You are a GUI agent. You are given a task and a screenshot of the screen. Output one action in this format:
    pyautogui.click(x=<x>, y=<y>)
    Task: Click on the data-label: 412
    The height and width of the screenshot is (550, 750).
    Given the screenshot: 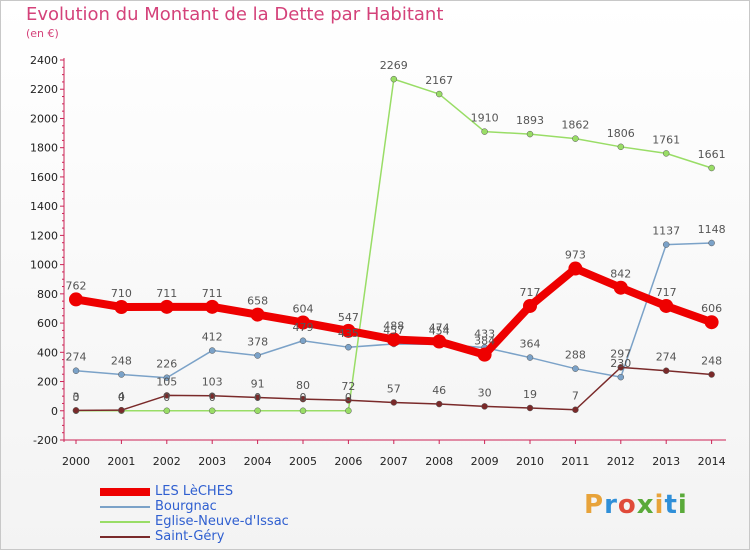 What is the action you would take?
    pyautogui.click(x=212, y=337)
    